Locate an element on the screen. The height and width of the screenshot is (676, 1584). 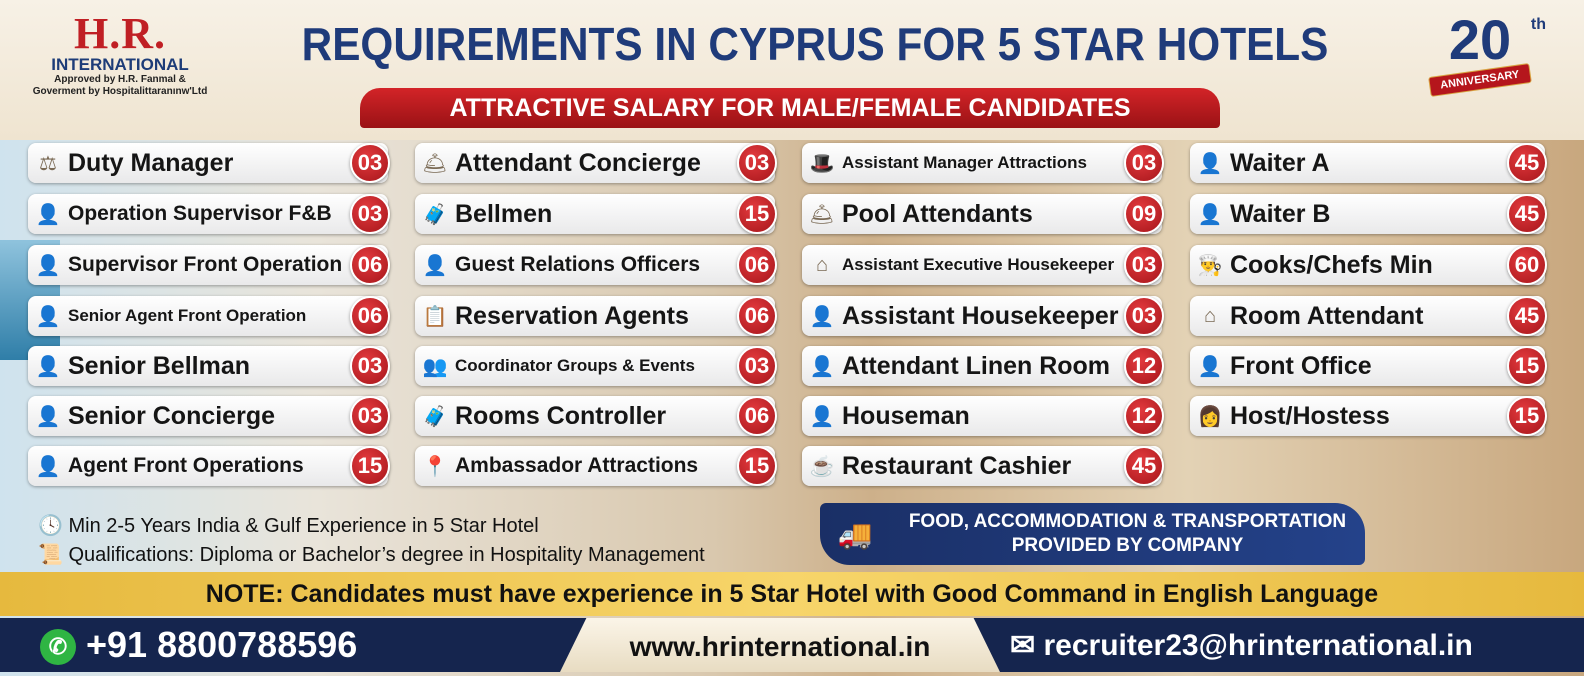
houseman-icon: 👤 is located at coordinates (822, 416).